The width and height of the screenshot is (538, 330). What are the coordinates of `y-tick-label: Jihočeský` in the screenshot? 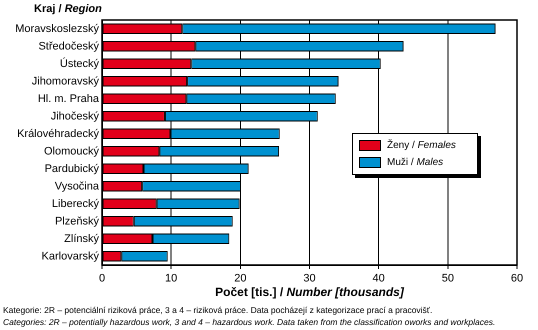 It's located at (75, 116).